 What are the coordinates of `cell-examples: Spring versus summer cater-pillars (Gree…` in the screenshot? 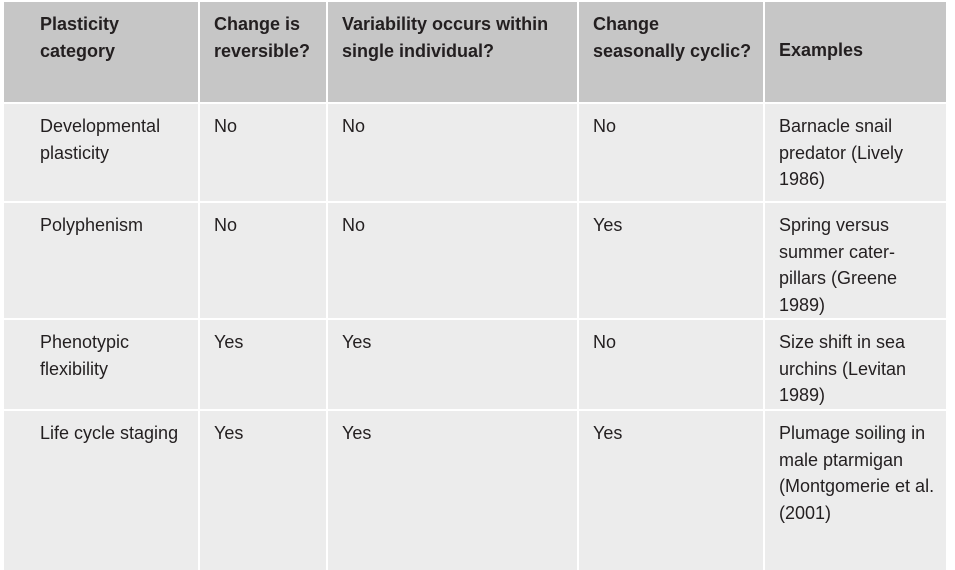 It's located at (854, 260).